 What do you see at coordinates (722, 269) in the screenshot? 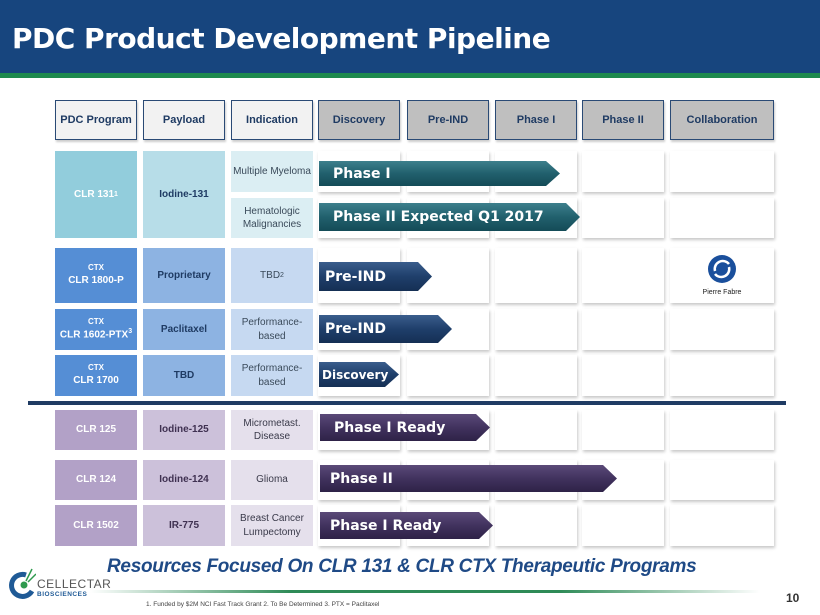
I see `pierre-fabre-emblem-icon` at bounding box center [722, 269].